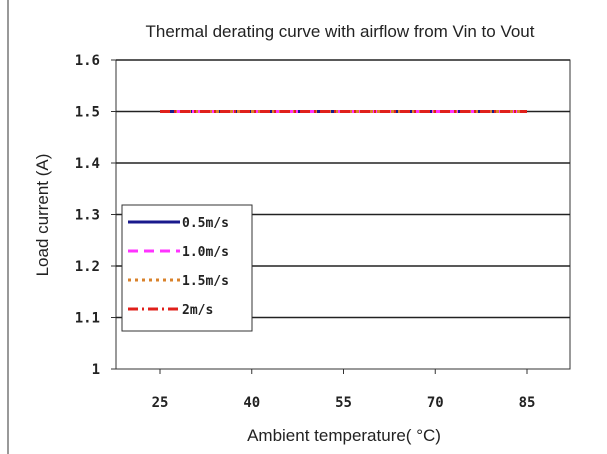  What do you see at coordinates (205, 223) in the screenshot?
I see `legend-label: 0.5m/s` at bounding box center [205, 223].